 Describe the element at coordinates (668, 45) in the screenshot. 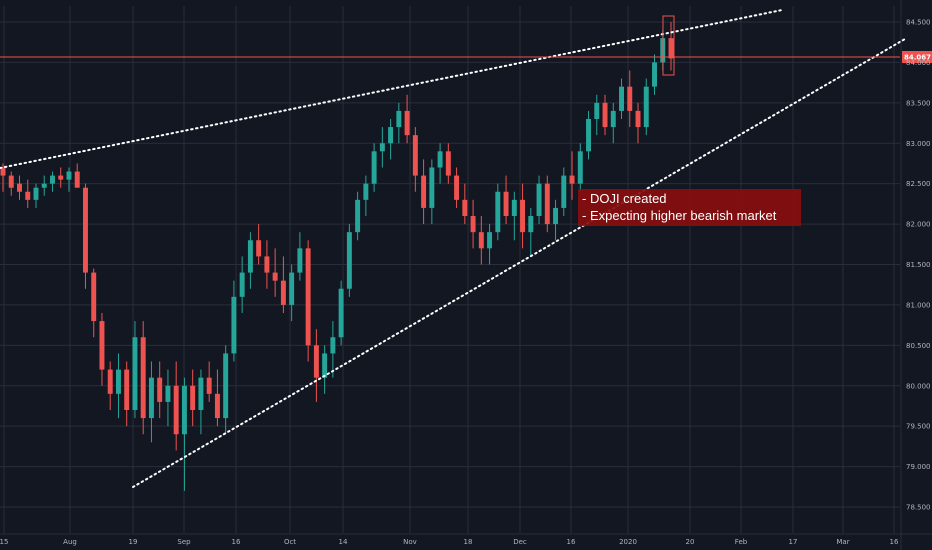

I see `doji-highlight-box` at that location.